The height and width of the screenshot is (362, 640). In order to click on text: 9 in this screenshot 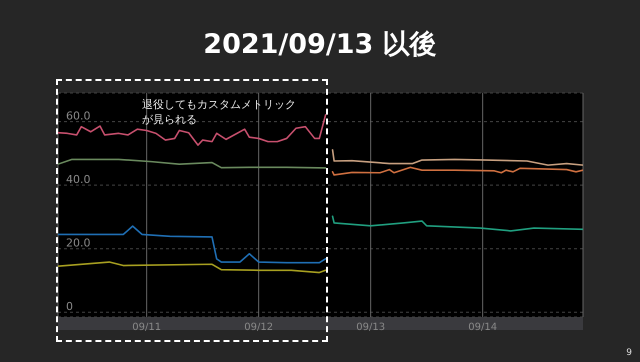, I will do `click(629, 353)`.